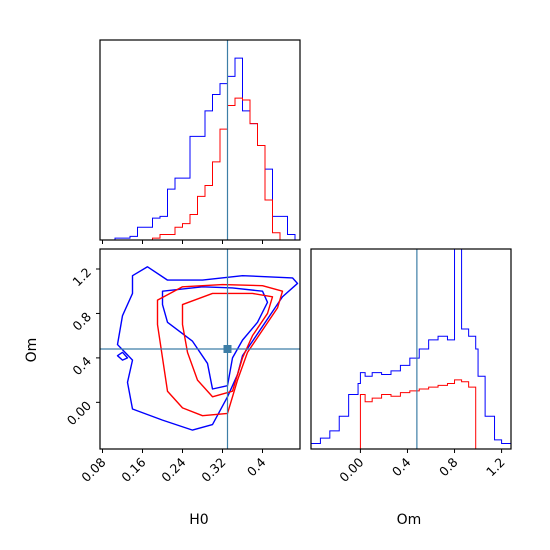  I want to click on x-tick-label: 0.16, so click(133, 469).